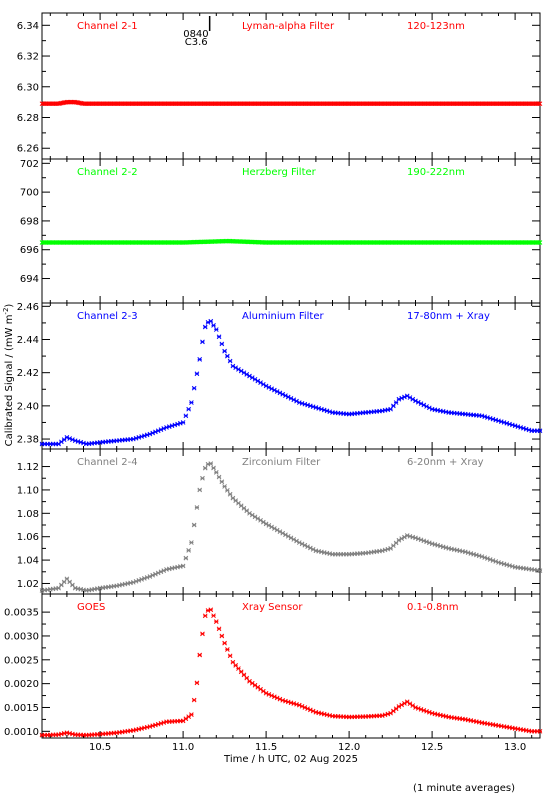 The height and width of the screenshot is (800, 550). What do you see at coordinates (28, 307) in the screenshot?
I see `y-tick-label: 2.46` at bounding box center [28, 307].